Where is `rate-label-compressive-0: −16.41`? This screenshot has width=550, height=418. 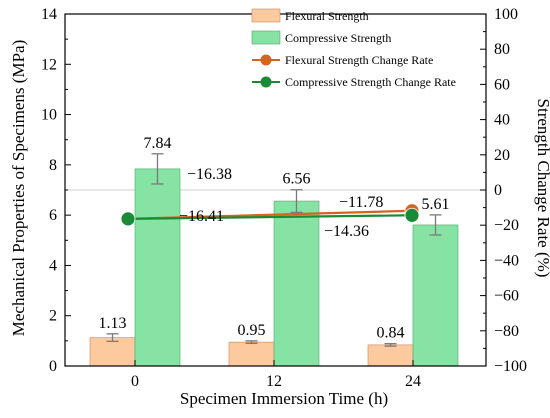 rate-label-compressive-0: −16.41 is located at coordinates (201, 216).